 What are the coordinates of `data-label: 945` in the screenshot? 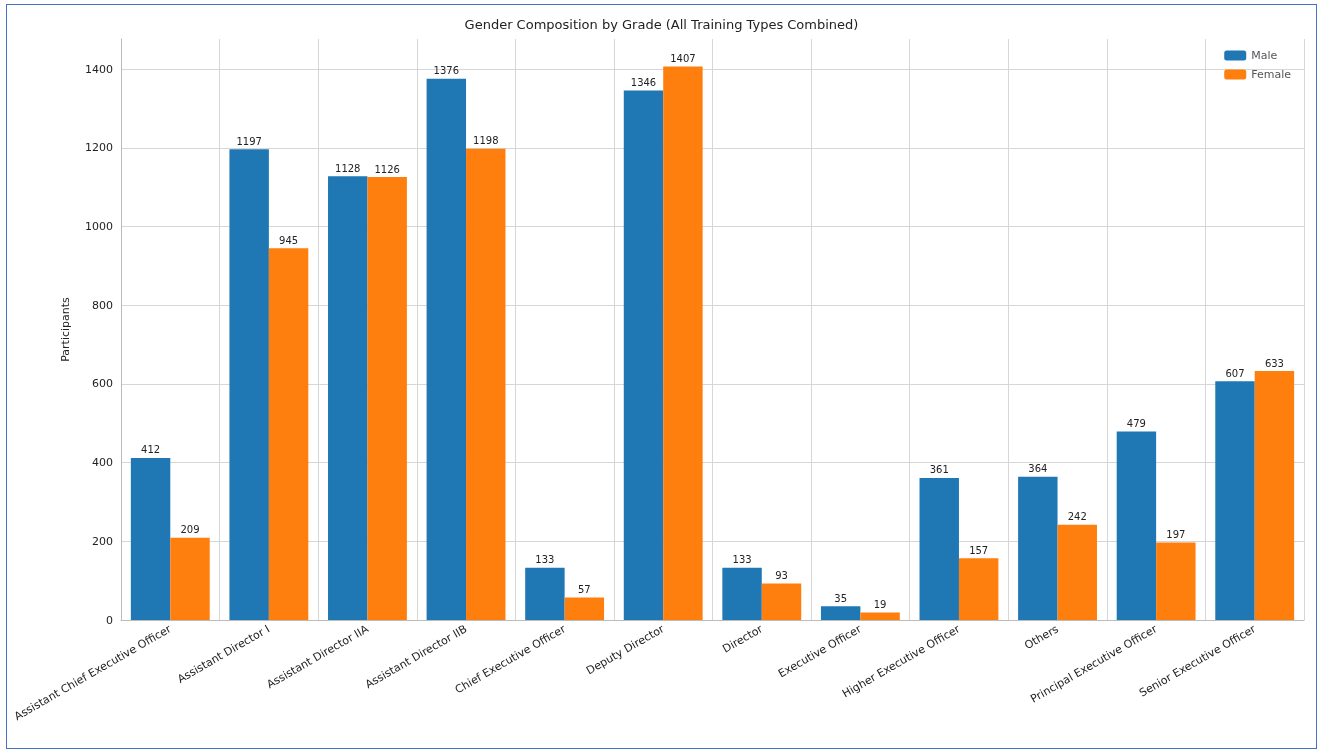 It's located at (289, 240).